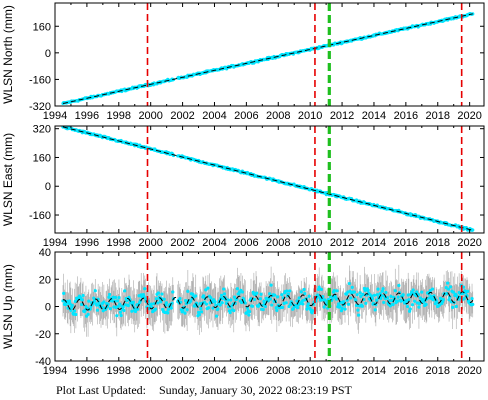 The width and height of the screenshot is (488, 400). Describe the element at coordinates (40, 216) in the screenshot. I see `y-tick-label: -160` at that location.